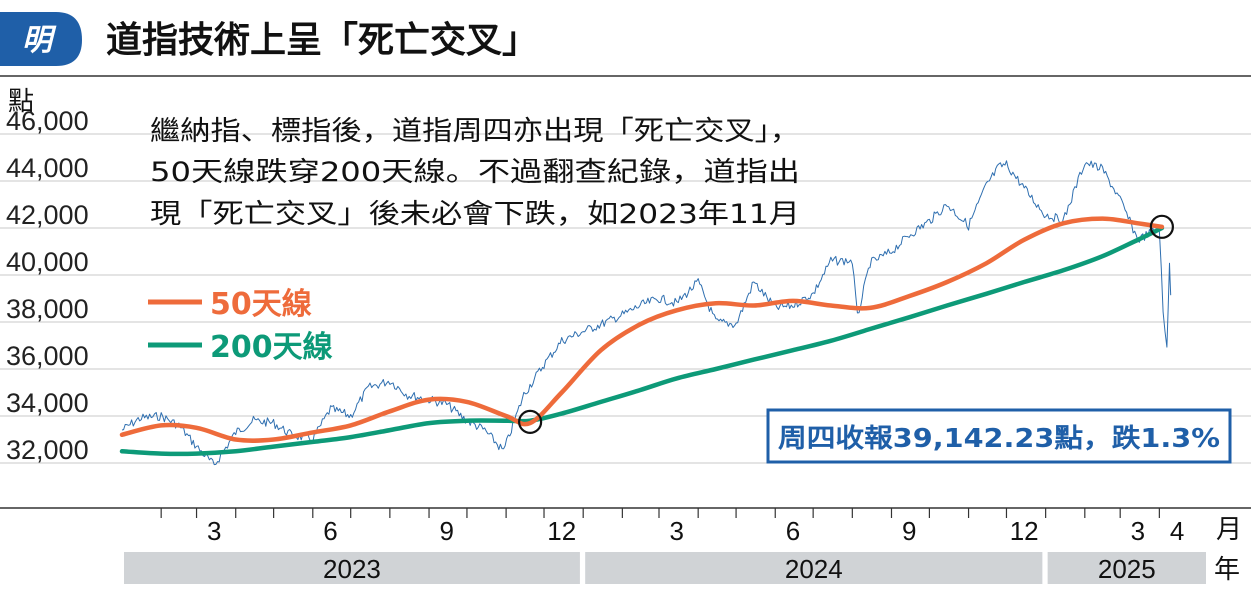  What do you see at coordinates (1227, 569) in the screenshot?
I see `year-unit-label: 年` at bounding box center [1227, 569].